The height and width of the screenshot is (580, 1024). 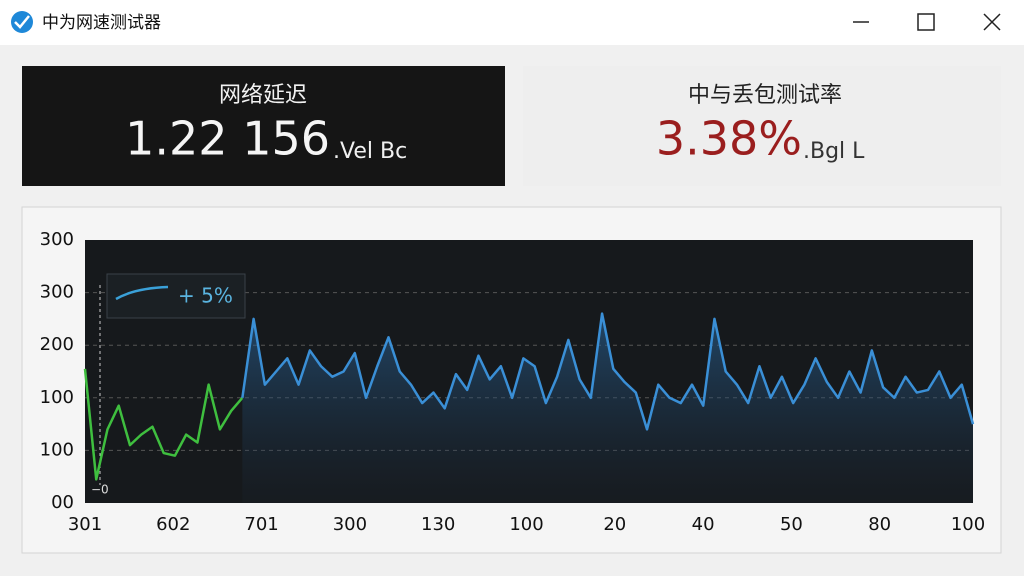 What do you see at coordinates (263, 95) in the screenshot?
I see `card-title: 网络延迟` at bounding box center [263, 95].